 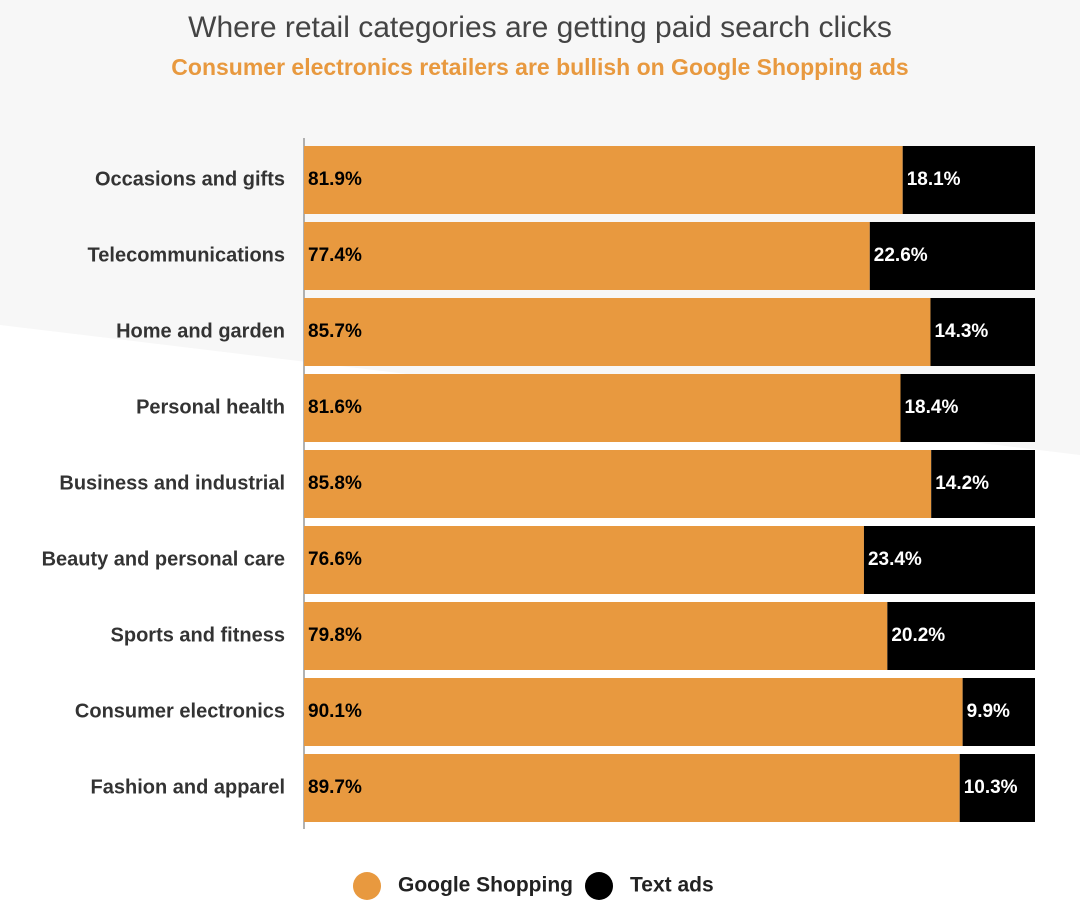 What do you see at coordinates (931, 407) in the screenshot?
I see `value-label: 18.4%` at bounding box center [931, 407].